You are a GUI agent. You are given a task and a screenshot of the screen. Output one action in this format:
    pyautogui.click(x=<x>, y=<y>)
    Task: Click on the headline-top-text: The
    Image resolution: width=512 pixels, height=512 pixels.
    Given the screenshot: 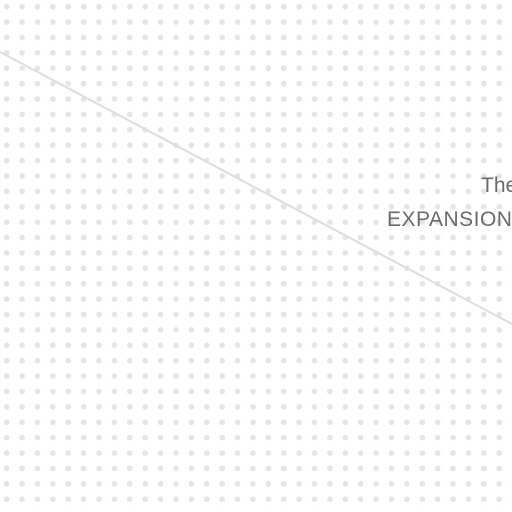 What is the action you would take?
    pyautogui.click(x=496, y=185)
    